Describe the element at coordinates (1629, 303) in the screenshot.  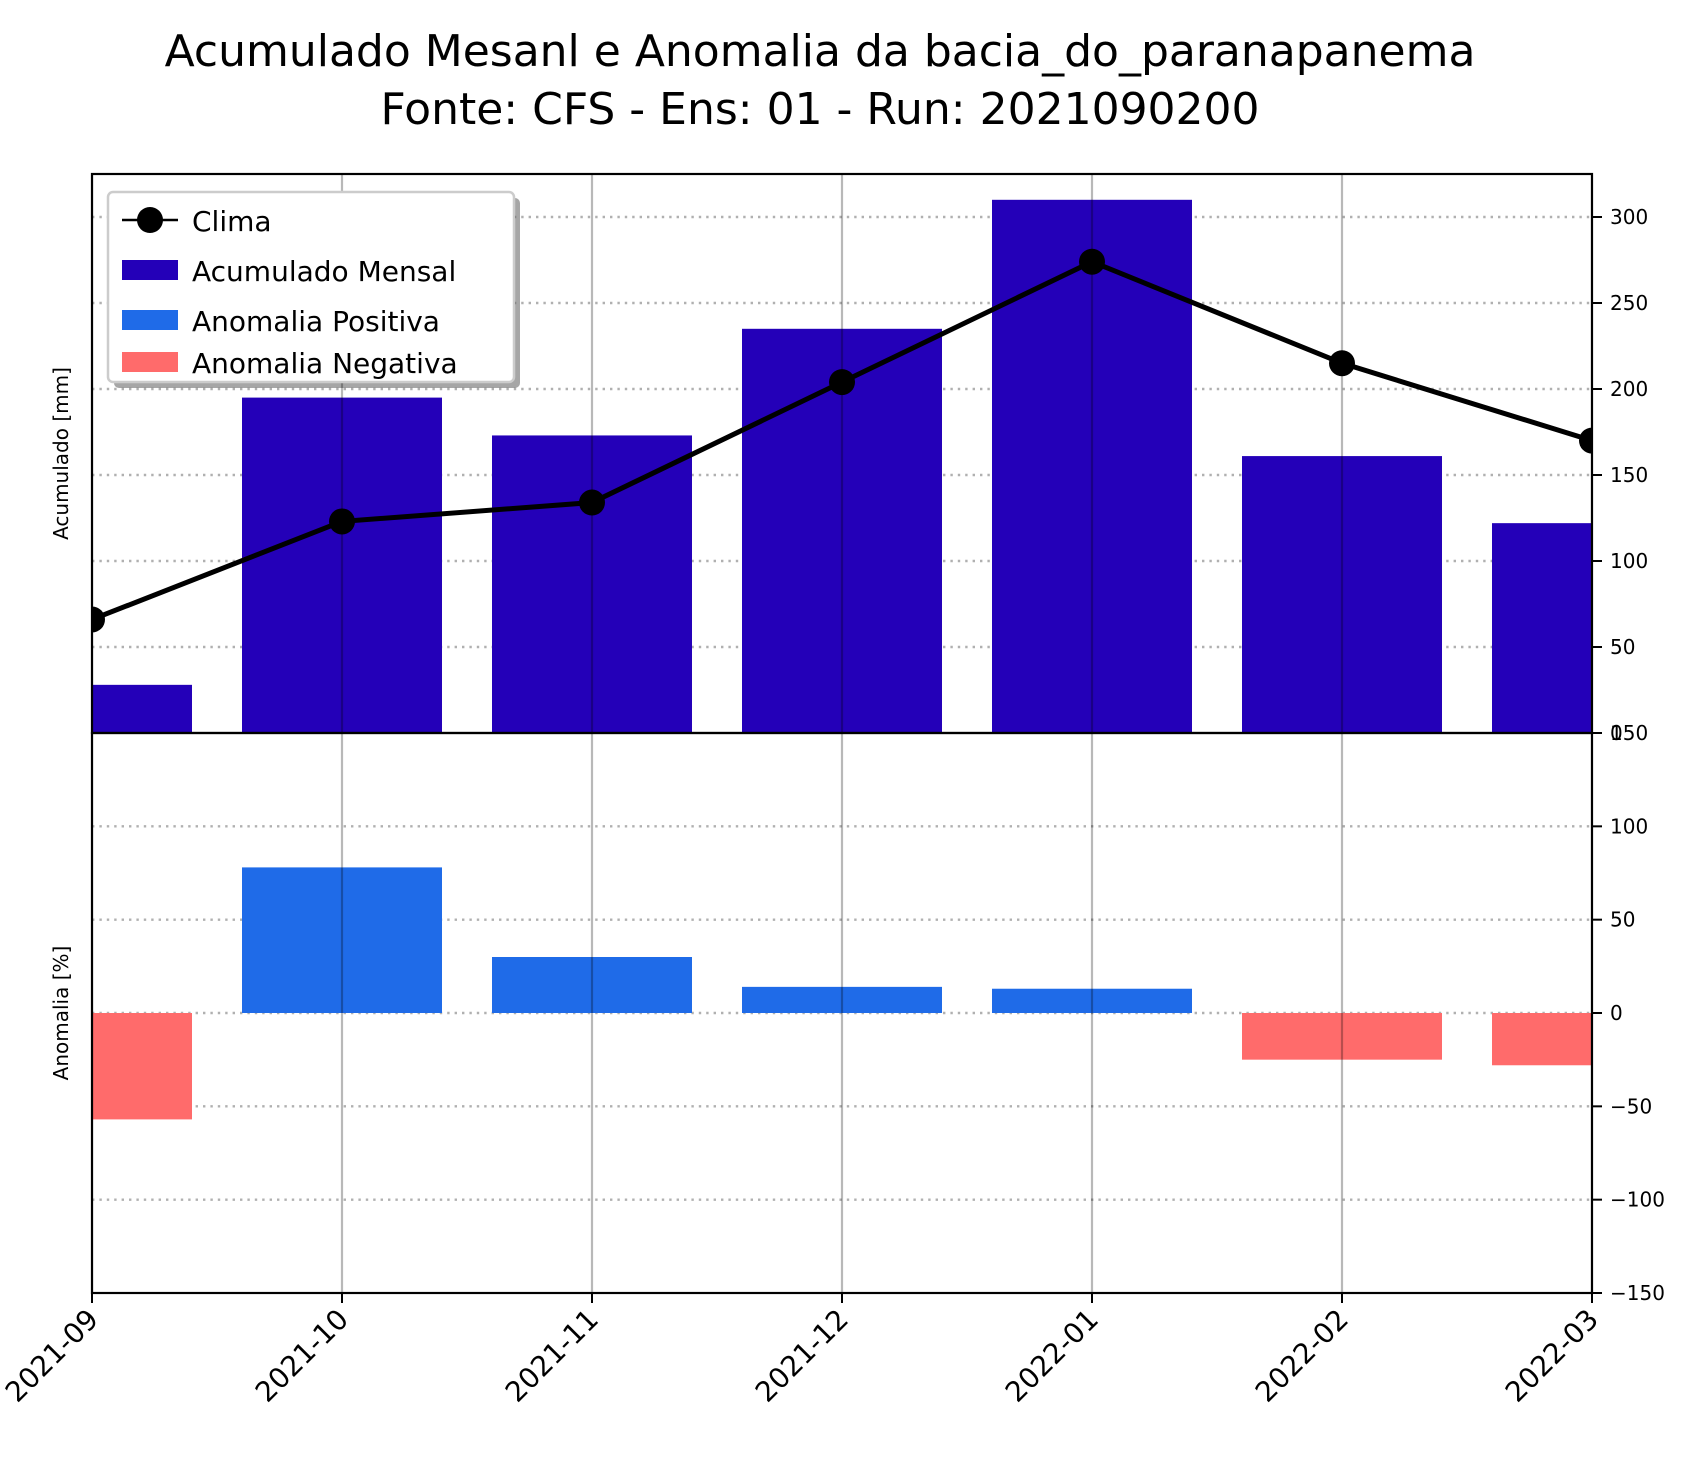
I see `top-ytick-label: 250` at that location.